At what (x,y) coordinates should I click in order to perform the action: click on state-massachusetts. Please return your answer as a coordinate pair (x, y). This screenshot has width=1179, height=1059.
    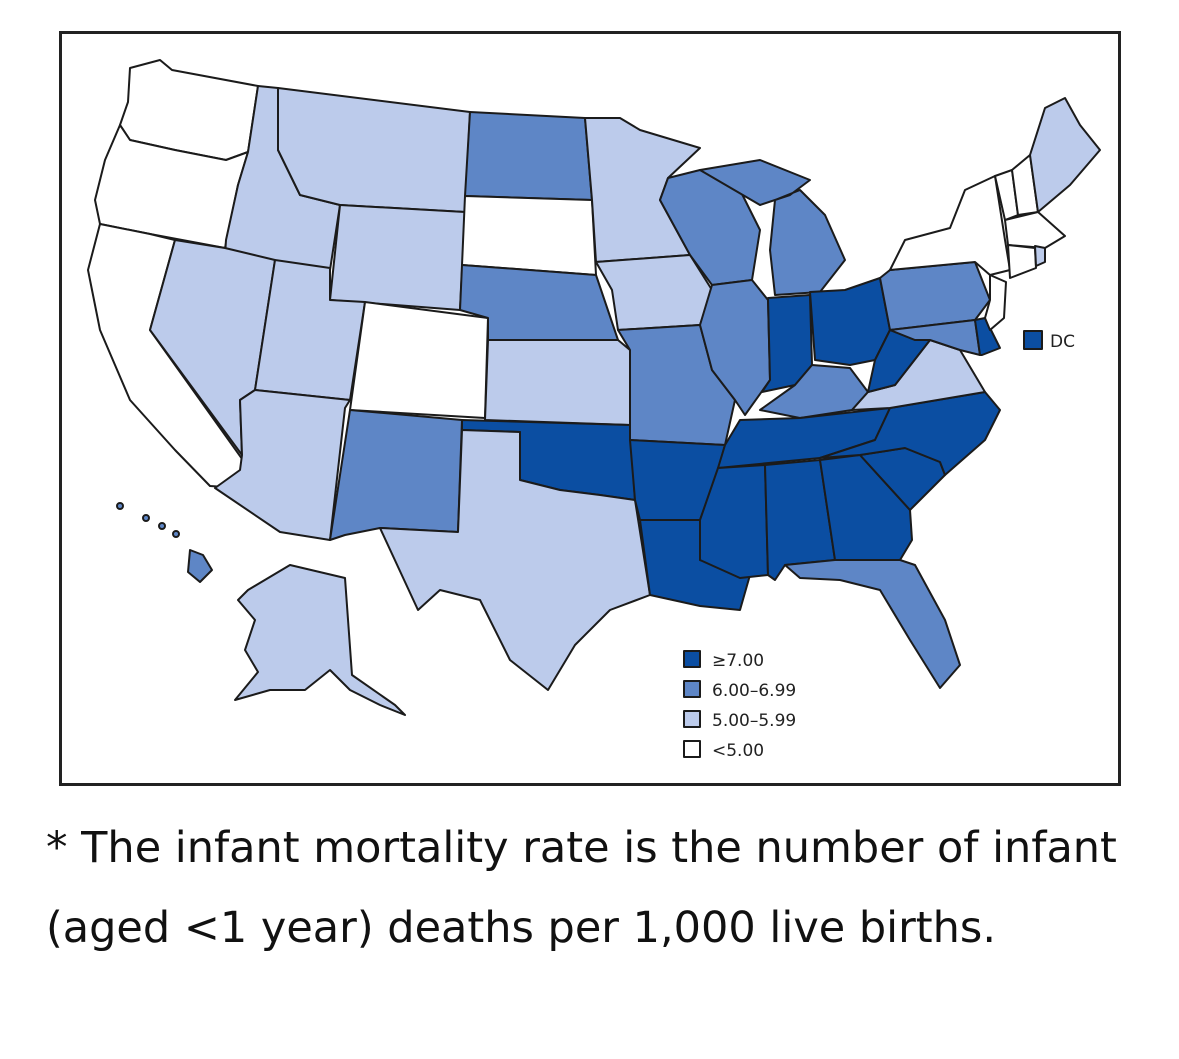
    Looking at the image, I should click on (1035, 230).